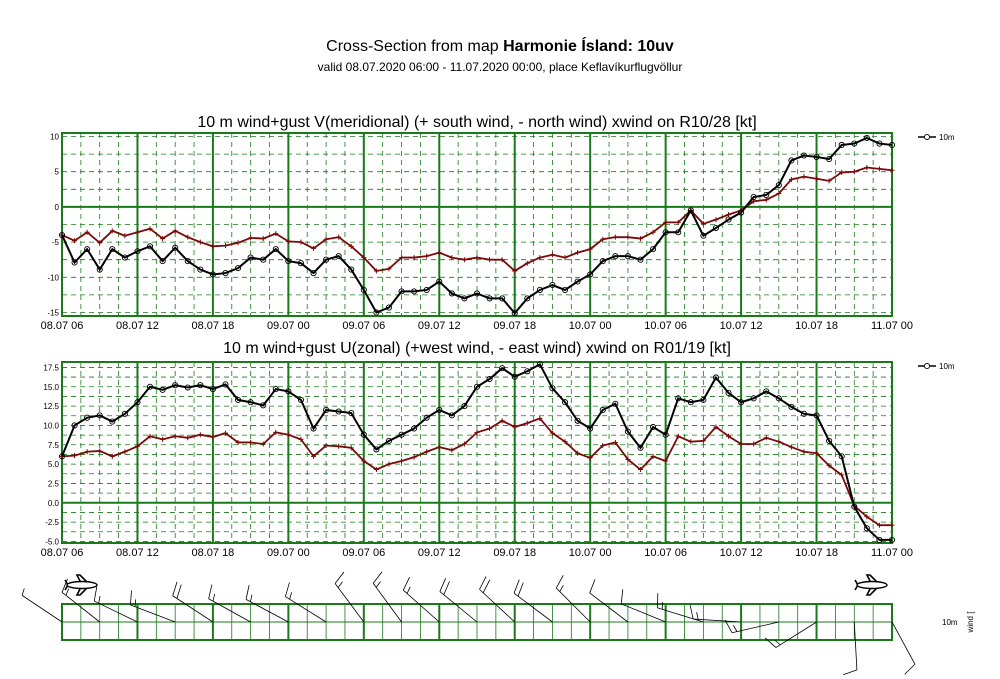 The width and height of the screenshot is (1000, 679). What do you see at coordinates (62, 326) in the screenshot?
I see `panel1-xtick-label: 08.07 06` at bounding box center [62, 326].